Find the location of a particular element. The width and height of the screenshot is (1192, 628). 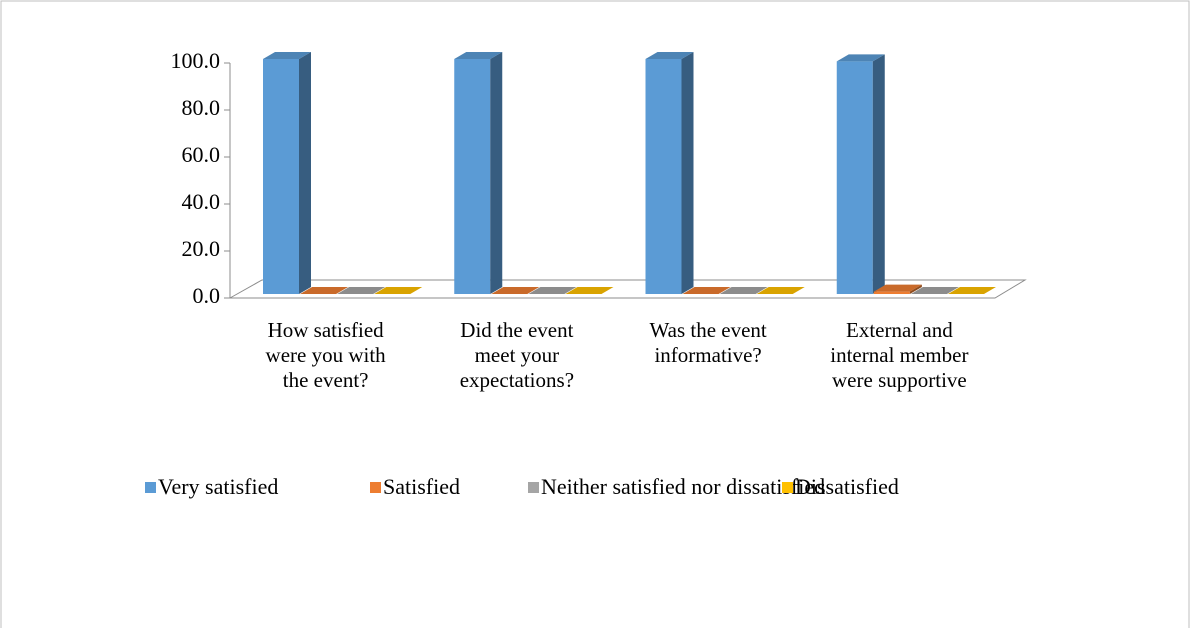

legend-label: Very satisfied is located at coordinates (218, 486).